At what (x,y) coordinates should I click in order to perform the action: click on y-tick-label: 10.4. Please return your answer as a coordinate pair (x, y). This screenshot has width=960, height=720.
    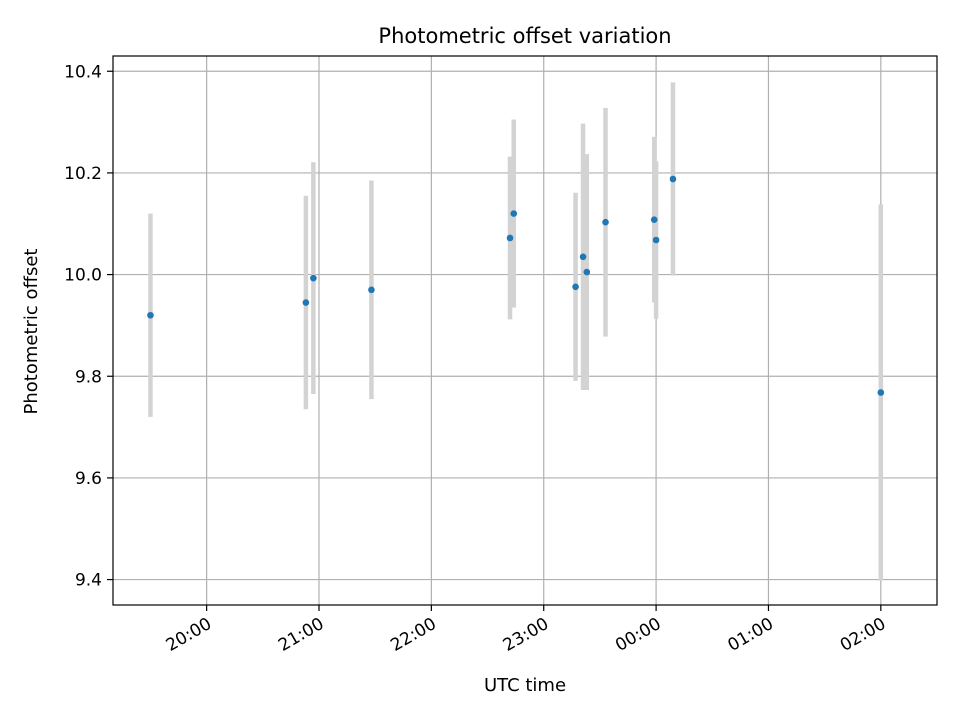
    Looking at the image, I should click on (83, 72).